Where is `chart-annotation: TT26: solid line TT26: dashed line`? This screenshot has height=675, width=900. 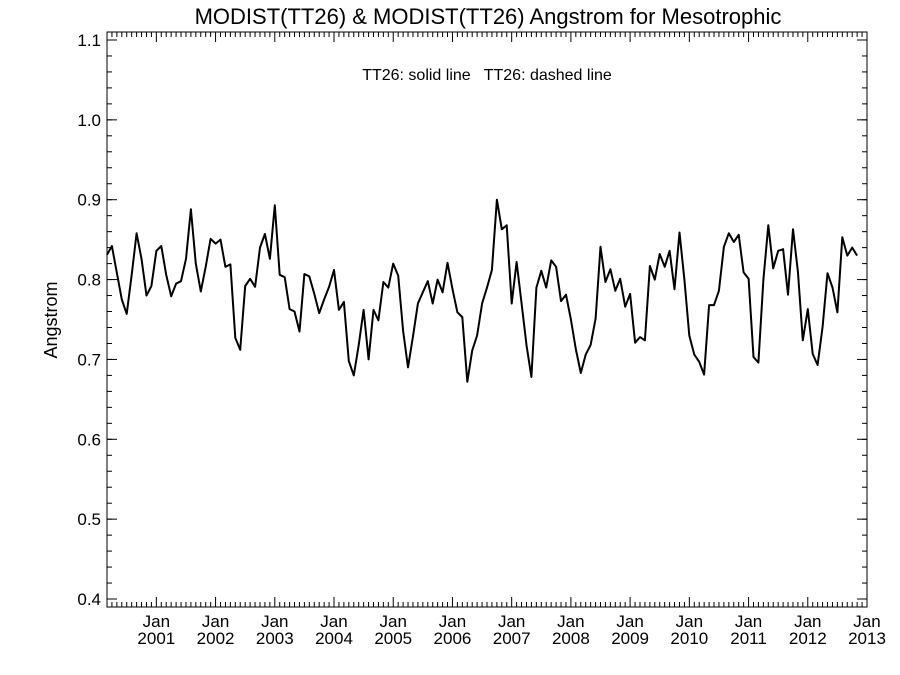
chart-annotation: TT26: solid line TT26: dashed line is located at coordinates (487, 75).